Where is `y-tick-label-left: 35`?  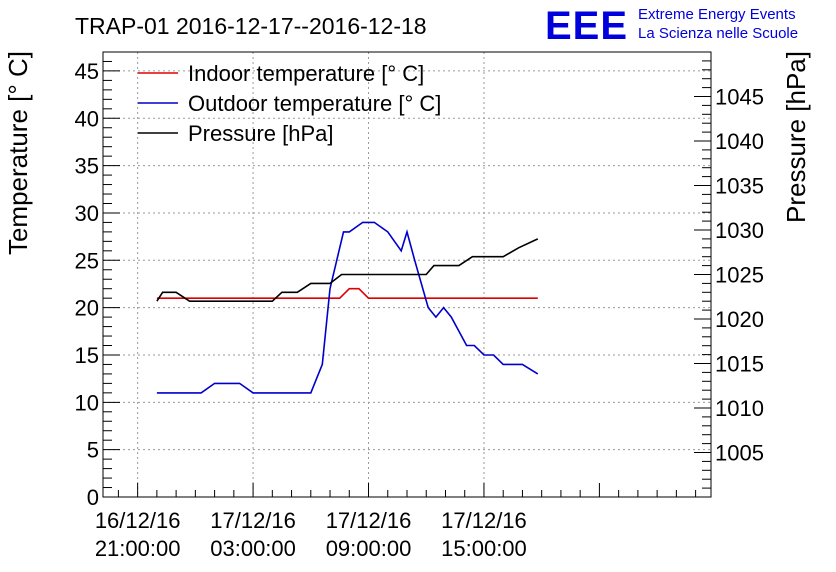 y-tick-label-left: 35 is located at coordinates (87, 166).